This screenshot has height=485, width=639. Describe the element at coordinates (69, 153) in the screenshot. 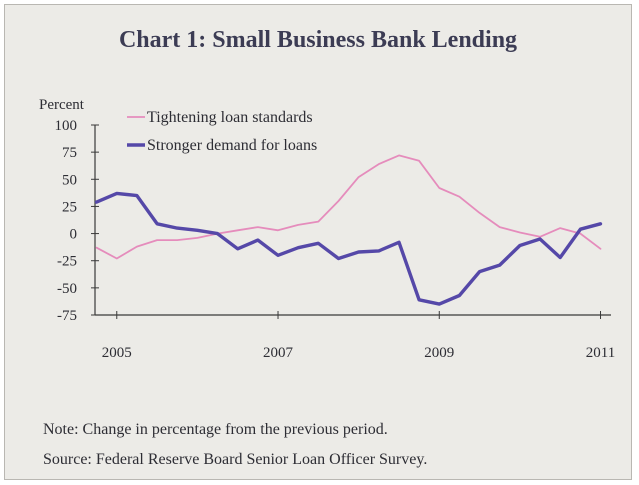

I see `y-tick-label: 75` at that location.